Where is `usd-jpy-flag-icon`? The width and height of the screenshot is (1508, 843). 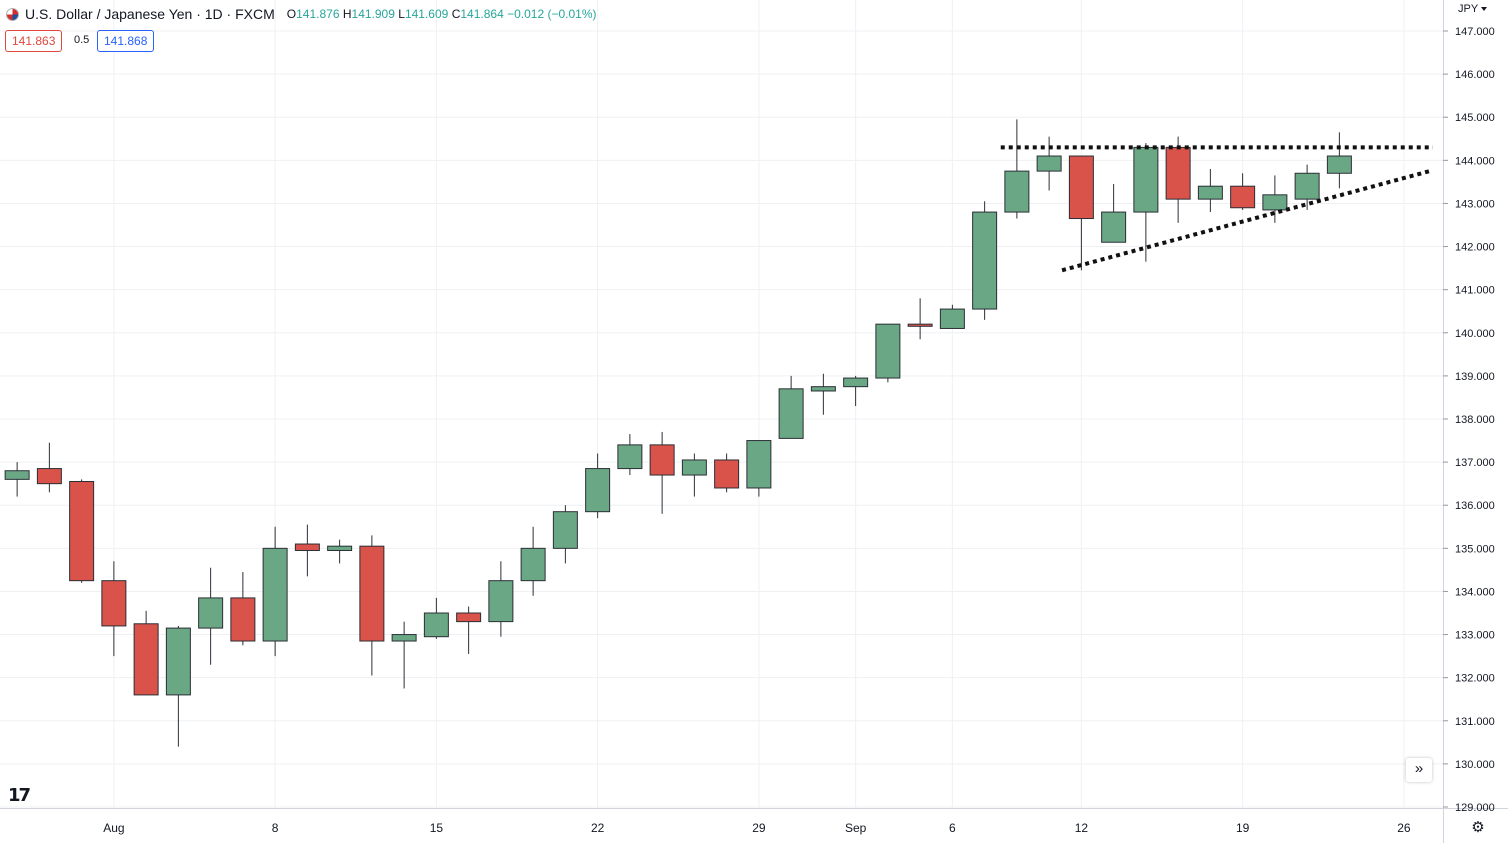
usd-jpy-flag-icon is located at coordinates (12, 14).